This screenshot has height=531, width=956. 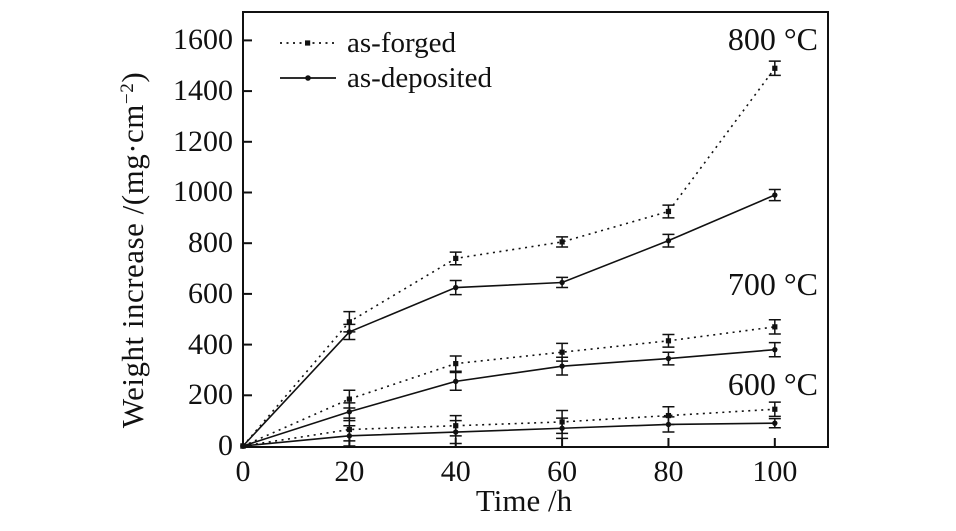 I want to click on legend-label-as-forged: as-forged, so click(x=401, y=42).